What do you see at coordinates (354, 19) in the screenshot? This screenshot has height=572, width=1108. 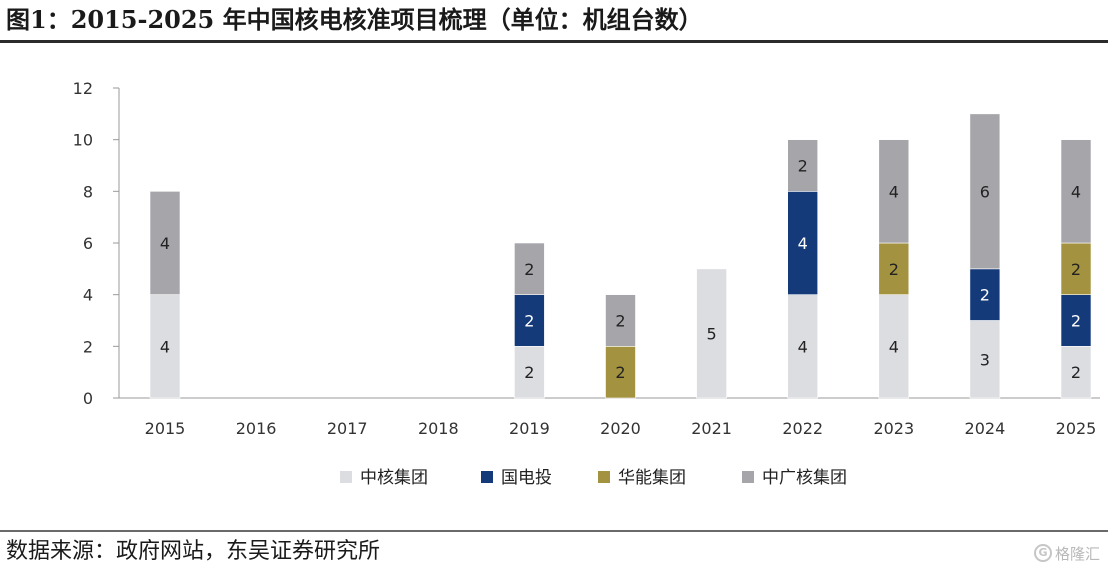 I see `chart-title: 图1：2015-2025 年中国核电核准项目梳理（单位：机组台数）` at bounding box center [354, 19].